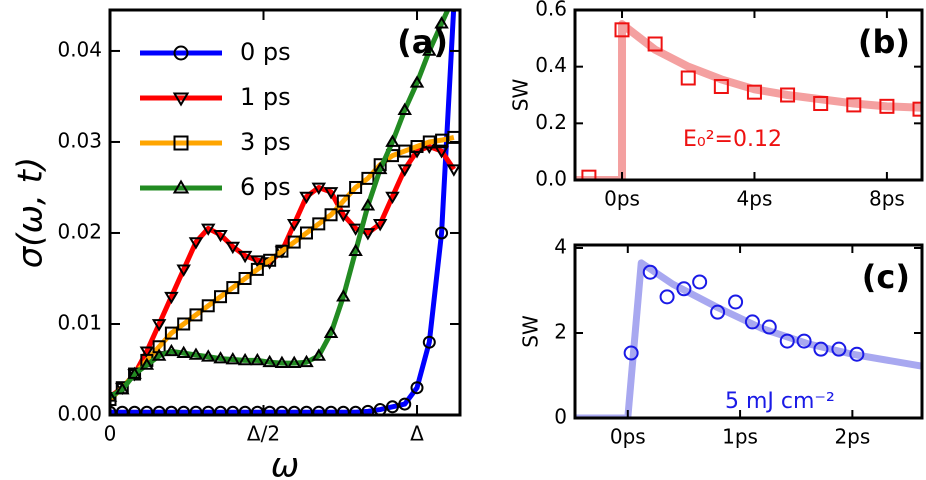  Describe the element at coordinates (79, 414) in the screenshot. I see `y-tick-label: 0.00` at that location.